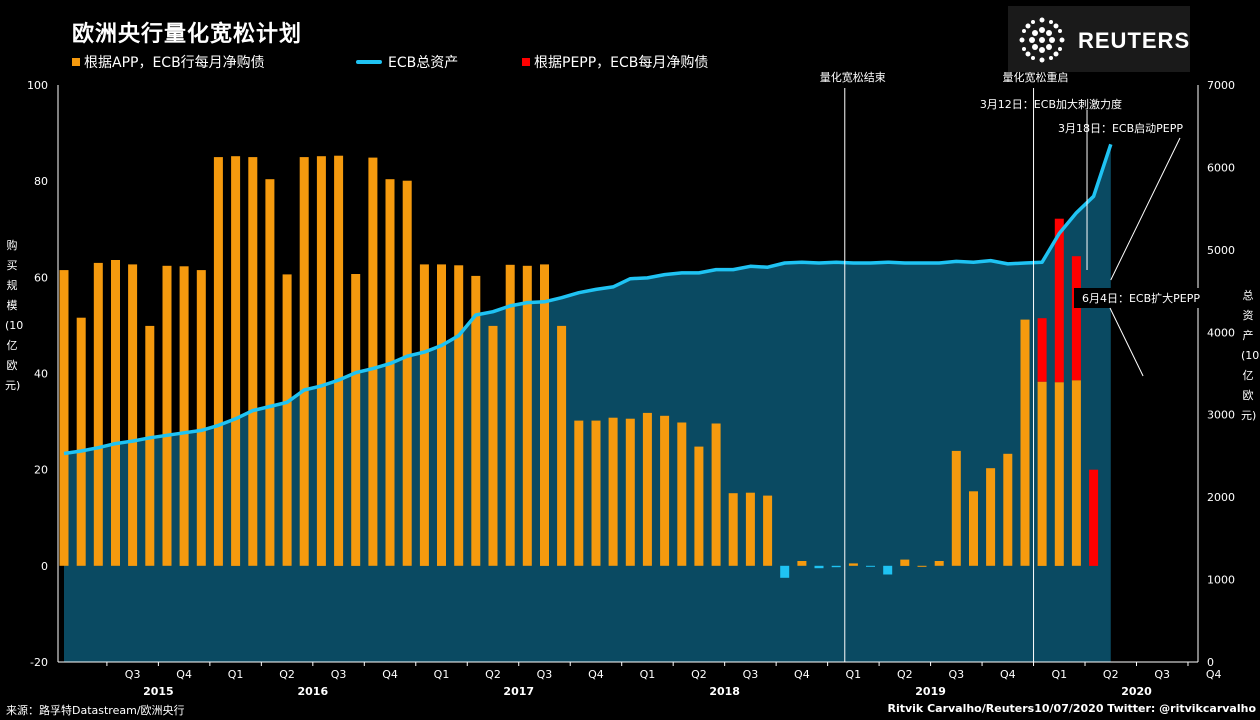 This screenshot has width=1260, height=720. Describe the element at coordinates (930, 691) in the screenshot. I see `year-label: 2019` at that location.